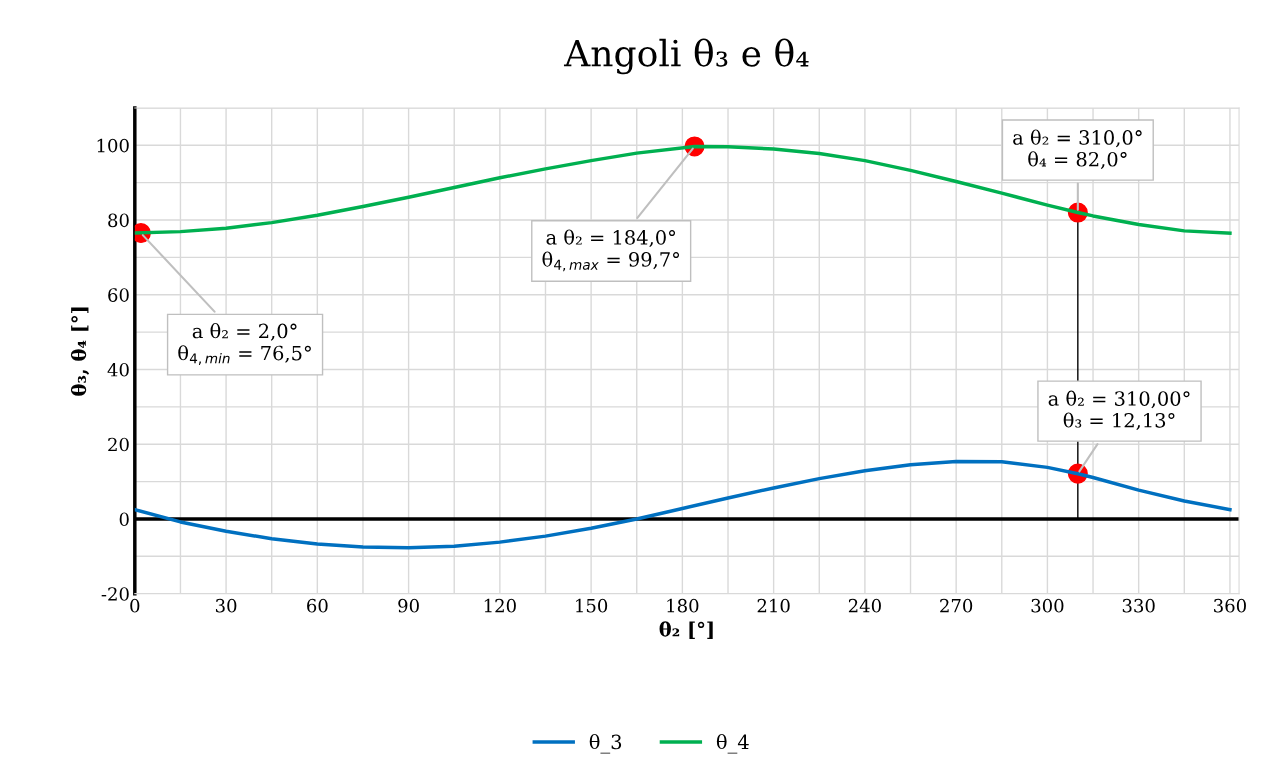 Image resolution: width=1284 pixels, height=771 pixels. I want to click on x-tick-label: 90, so click(408, 605).